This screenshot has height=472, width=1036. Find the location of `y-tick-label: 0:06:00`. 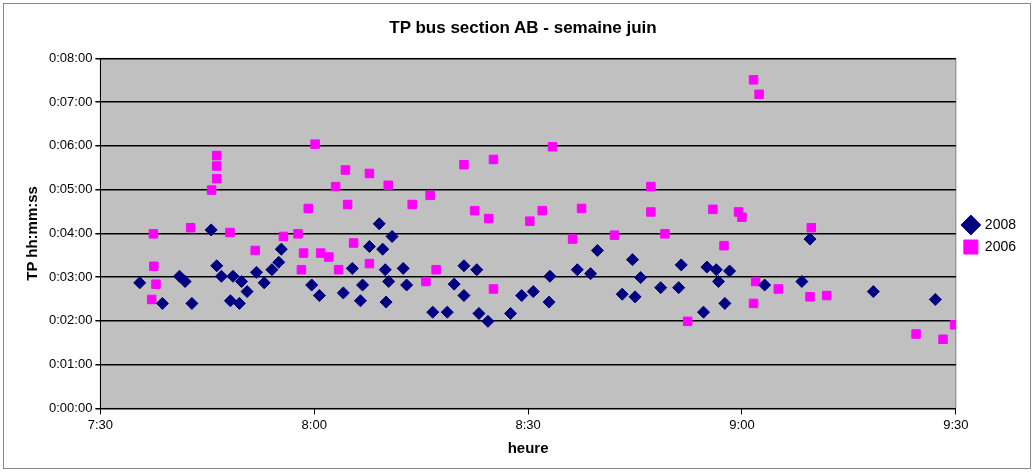

y-tick-label: 0:06:00 is located at coordinates (71, 145).